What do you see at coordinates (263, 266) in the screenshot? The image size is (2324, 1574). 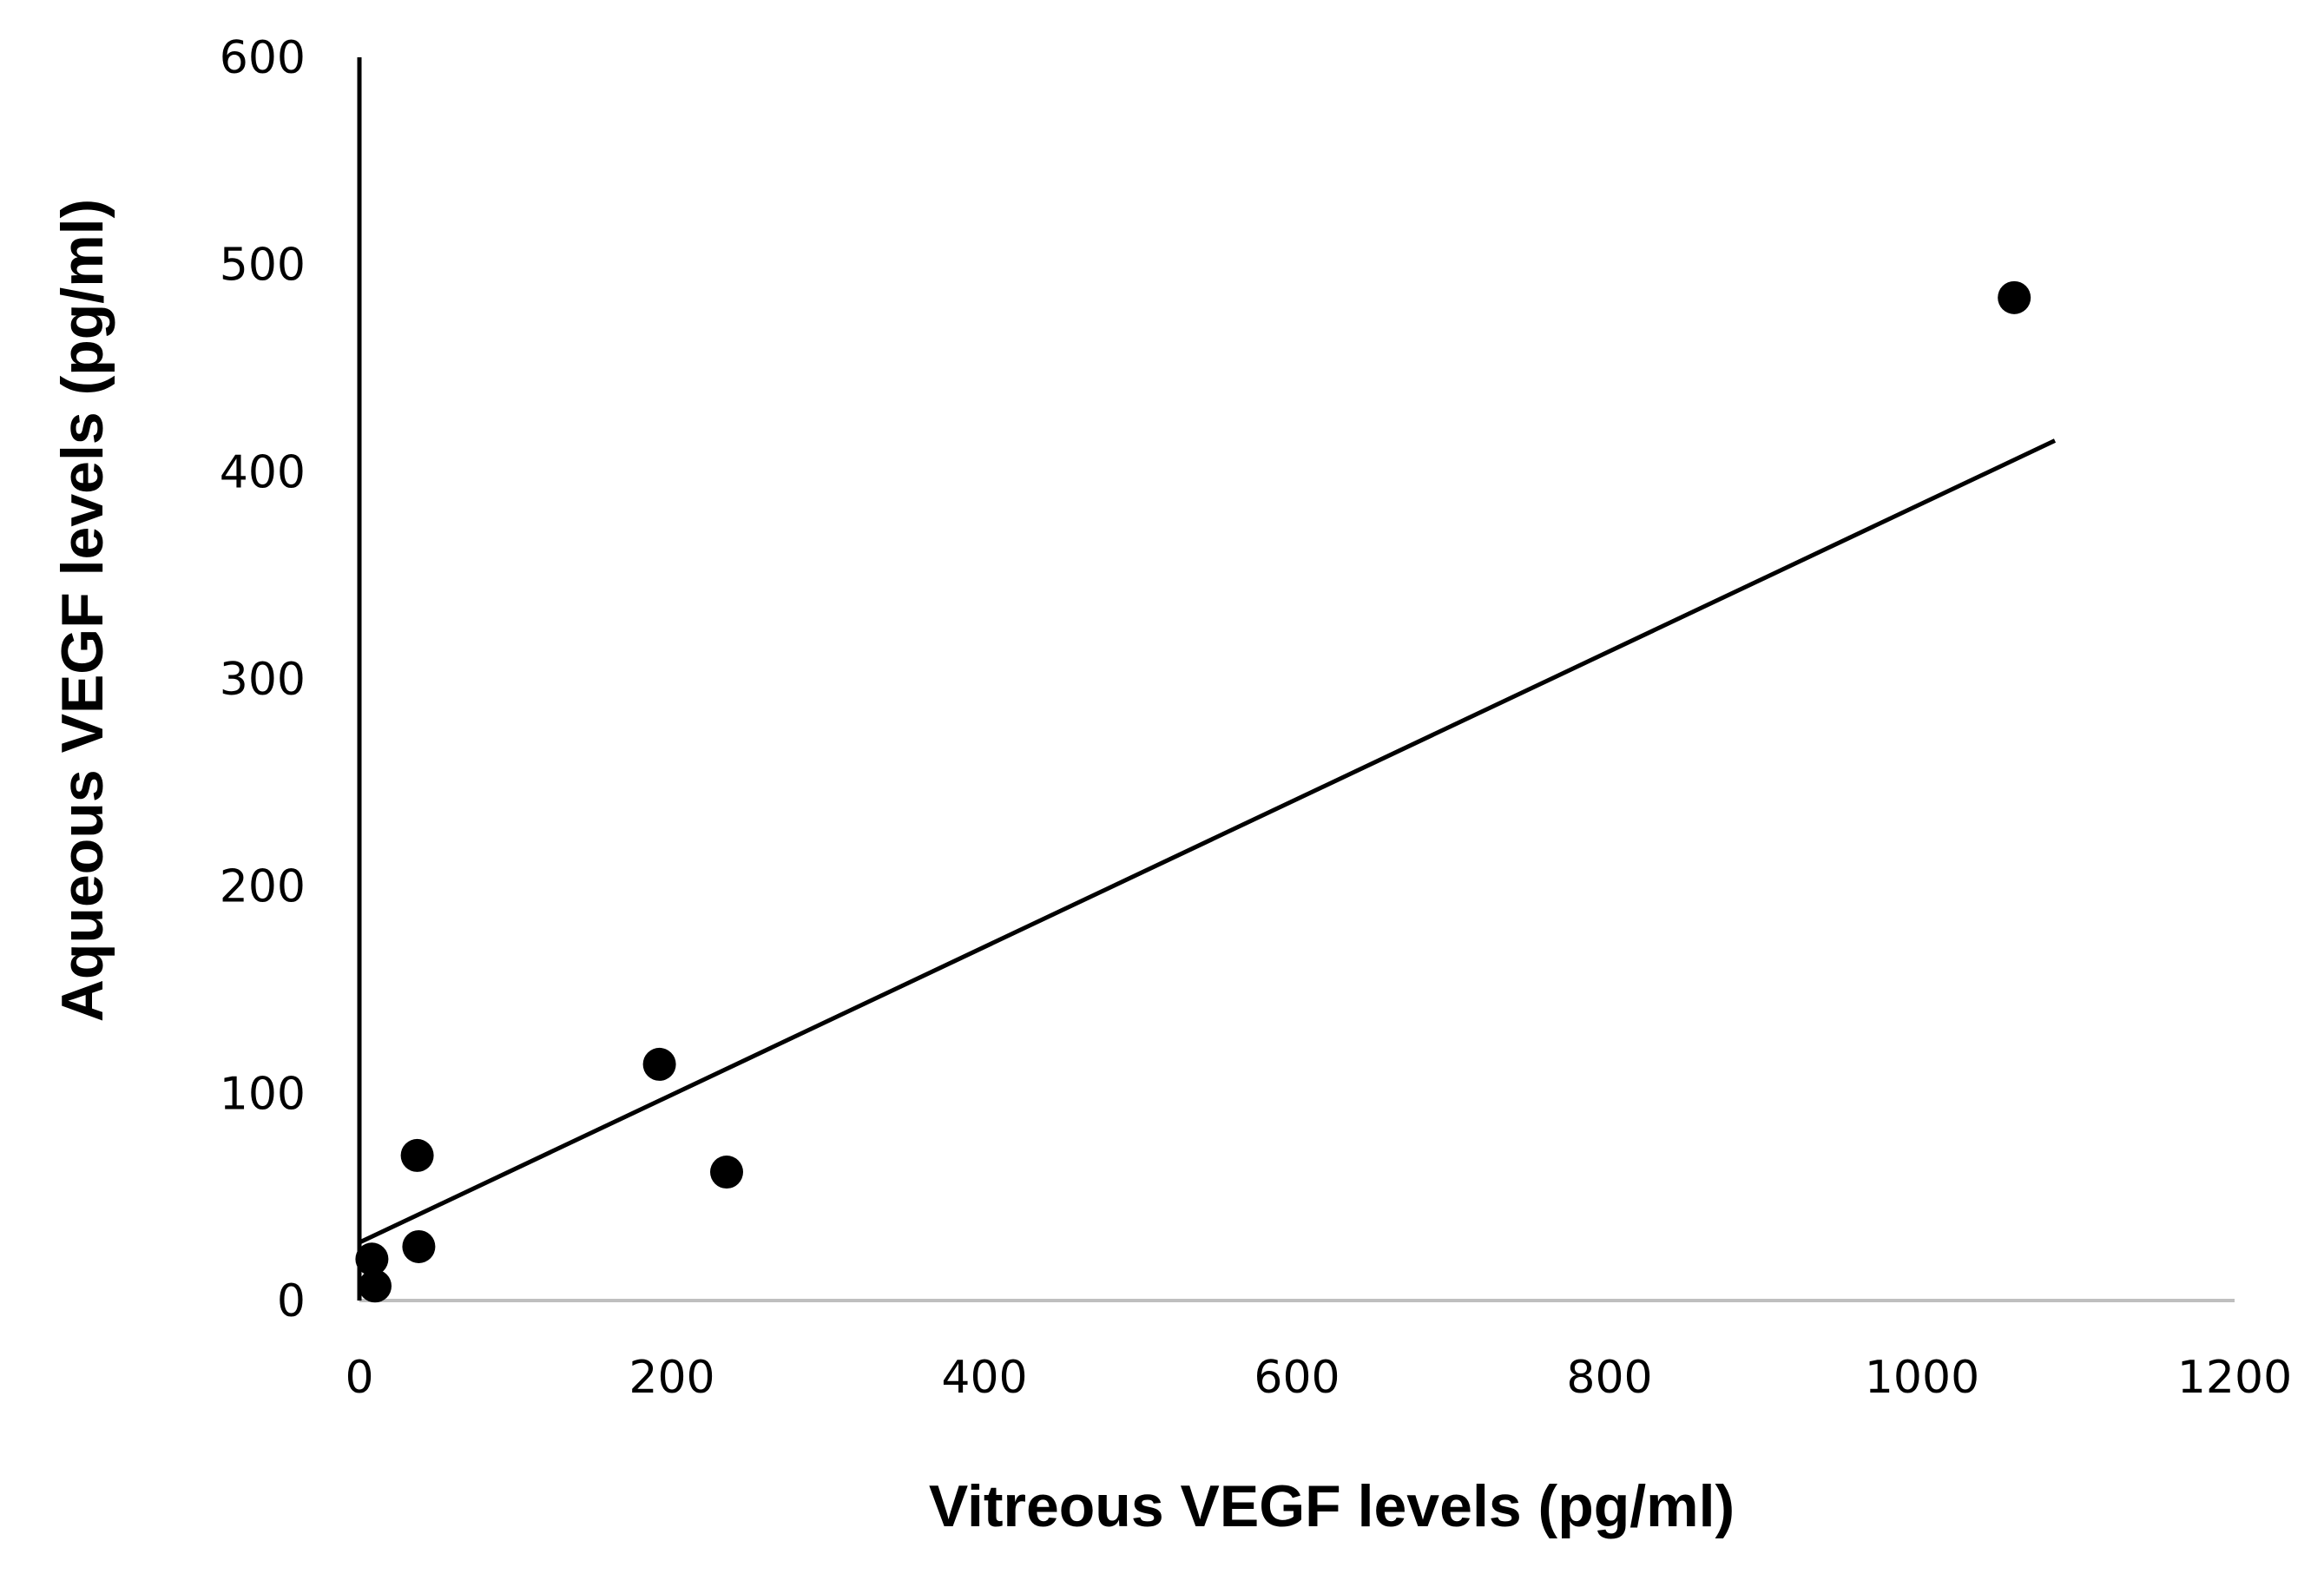 I see `y-tick-label: 500` at bounding box center [263, 266].